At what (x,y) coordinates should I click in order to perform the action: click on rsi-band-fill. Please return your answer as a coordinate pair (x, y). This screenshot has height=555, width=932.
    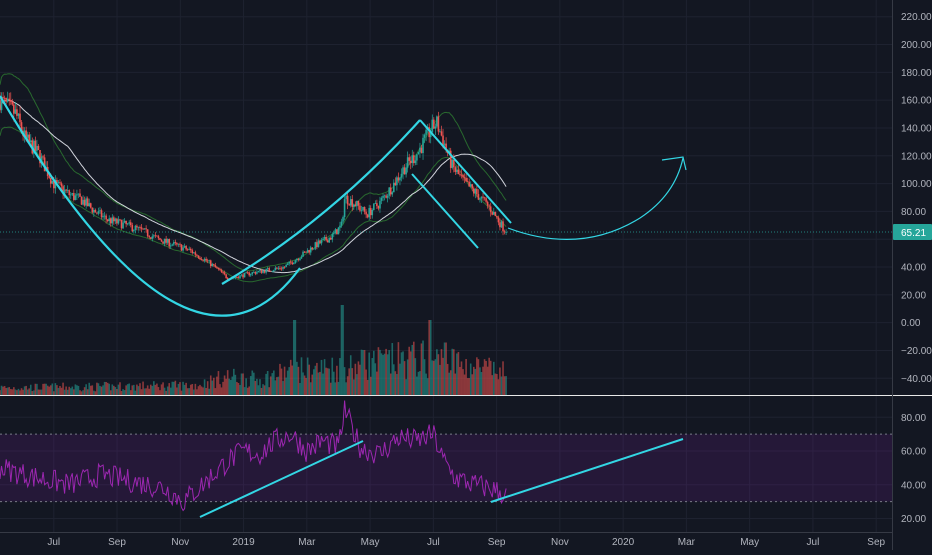
    Looking at the image, I should click on (446, 468).